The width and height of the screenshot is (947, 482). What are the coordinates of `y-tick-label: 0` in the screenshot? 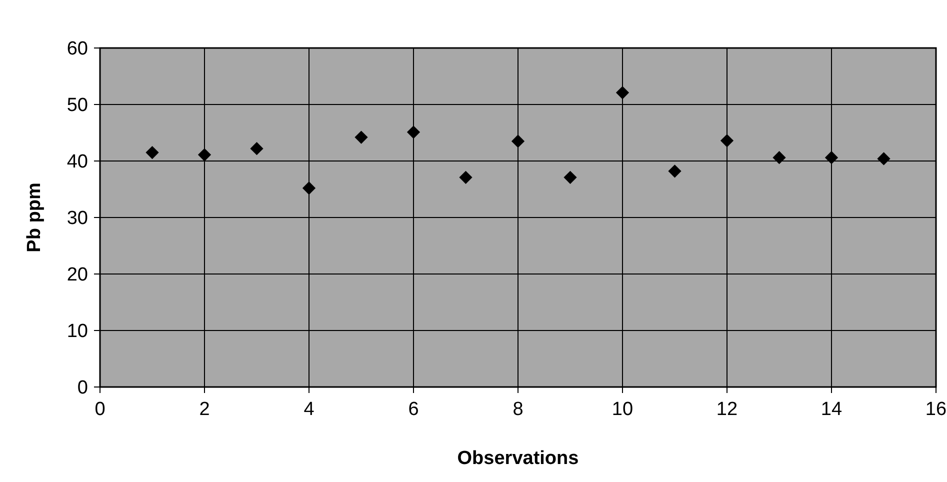 It's located at (82, 388).